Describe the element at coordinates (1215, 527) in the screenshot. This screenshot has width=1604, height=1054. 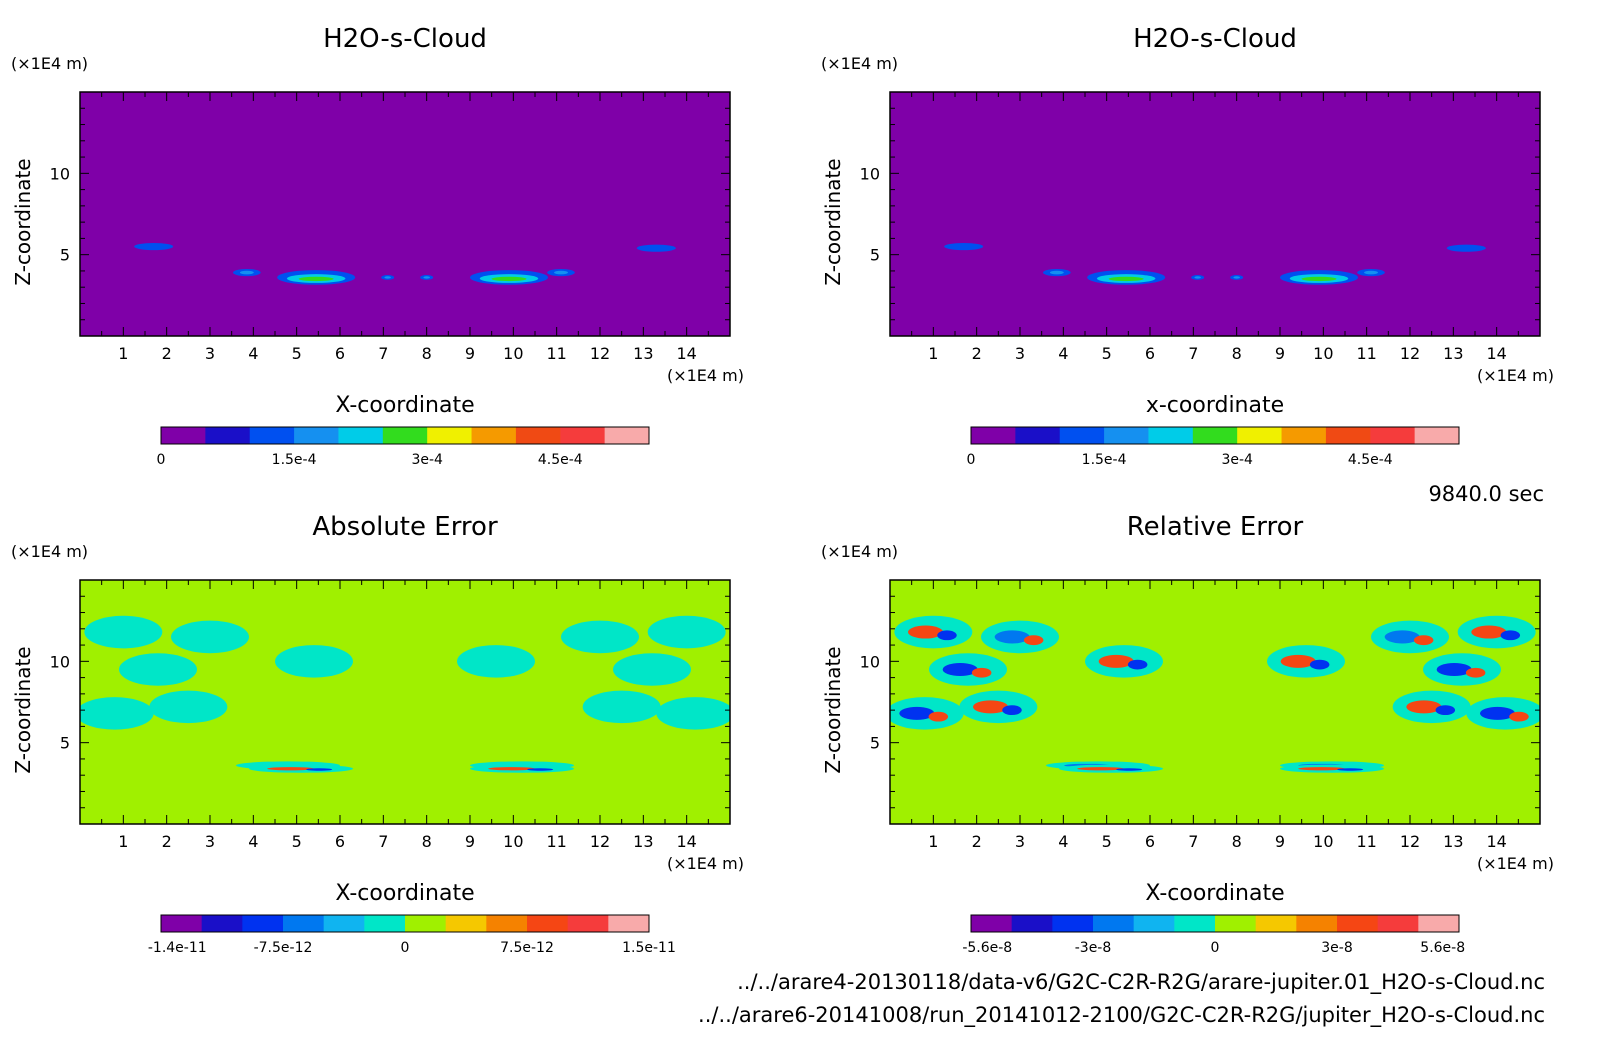
I see `chart-title: Relative Error` at that location.